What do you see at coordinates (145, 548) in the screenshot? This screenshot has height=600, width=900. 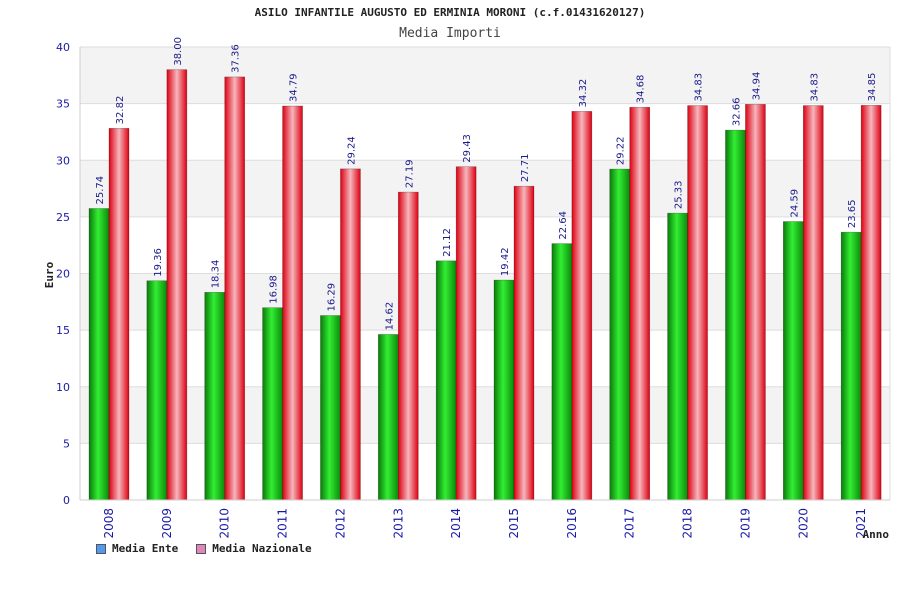 I see `legend-label-ente: Media Ente` at bounding box center [145, 548].